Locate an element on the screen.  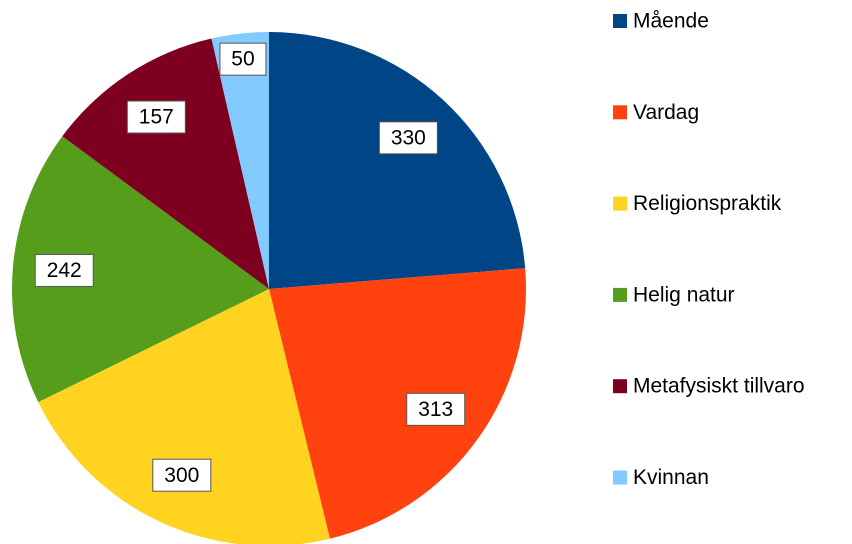
data-label: 50 is located at coordinates (242, 59).